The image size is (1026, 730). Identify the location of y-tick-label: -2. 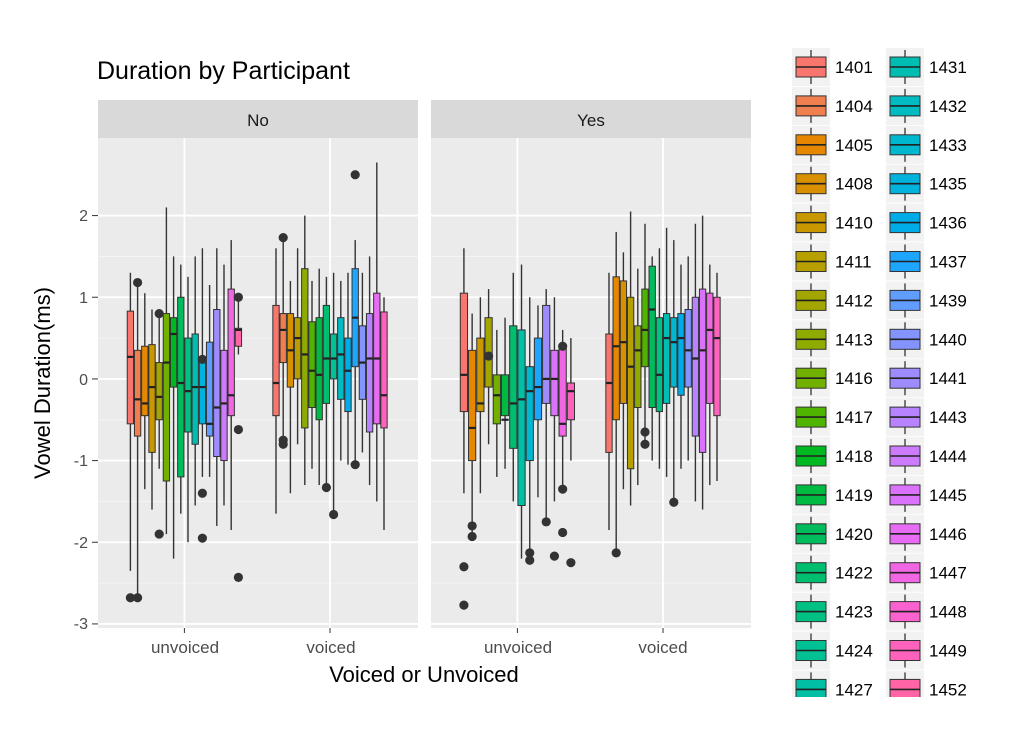
(81, 543).